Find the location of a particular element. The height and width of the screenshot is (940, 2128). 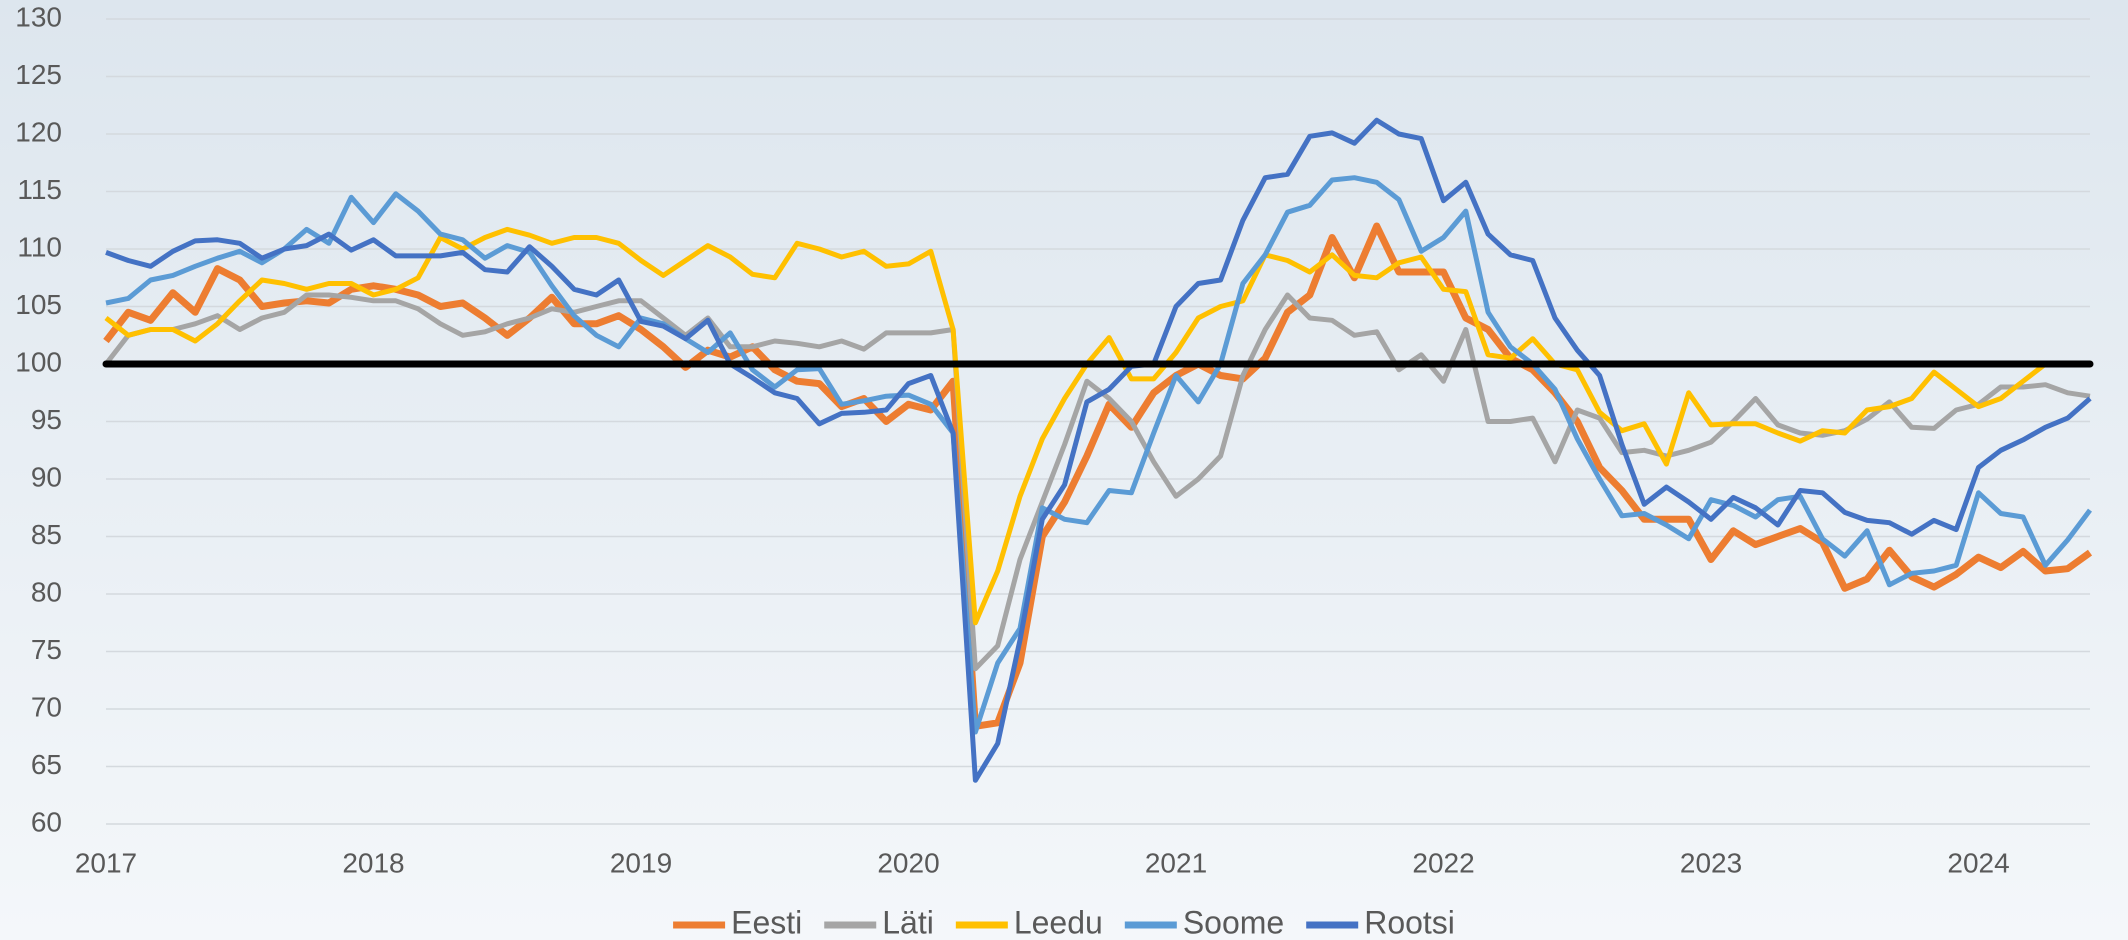

x-tick-label: 2019 is located at coordinates (641, 862).